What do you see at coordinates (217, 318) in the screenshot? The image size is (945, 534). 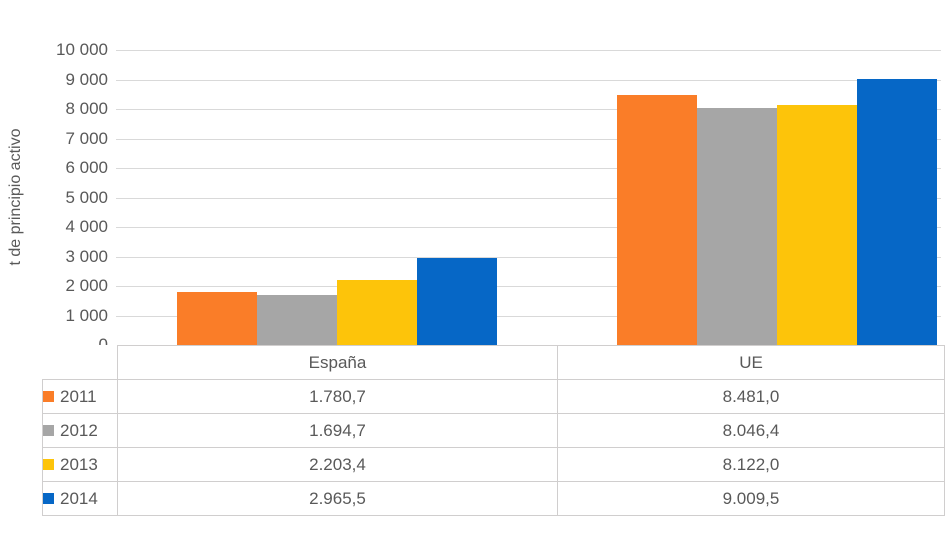 I see `bar-2011-España` at bounding box center [217, 318].